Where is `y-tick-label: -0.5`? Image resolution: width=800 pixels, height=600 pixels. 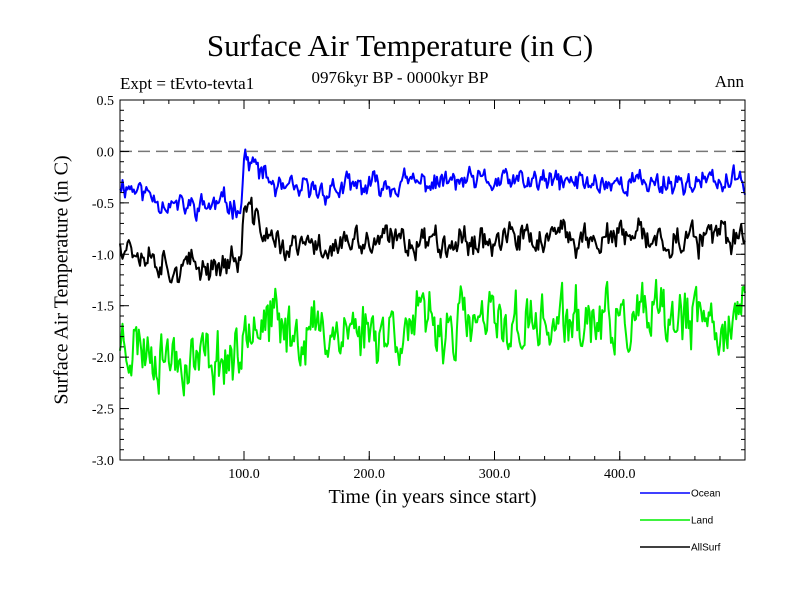 y-tick-label: -0.5 is located at coordinates (103, 204).